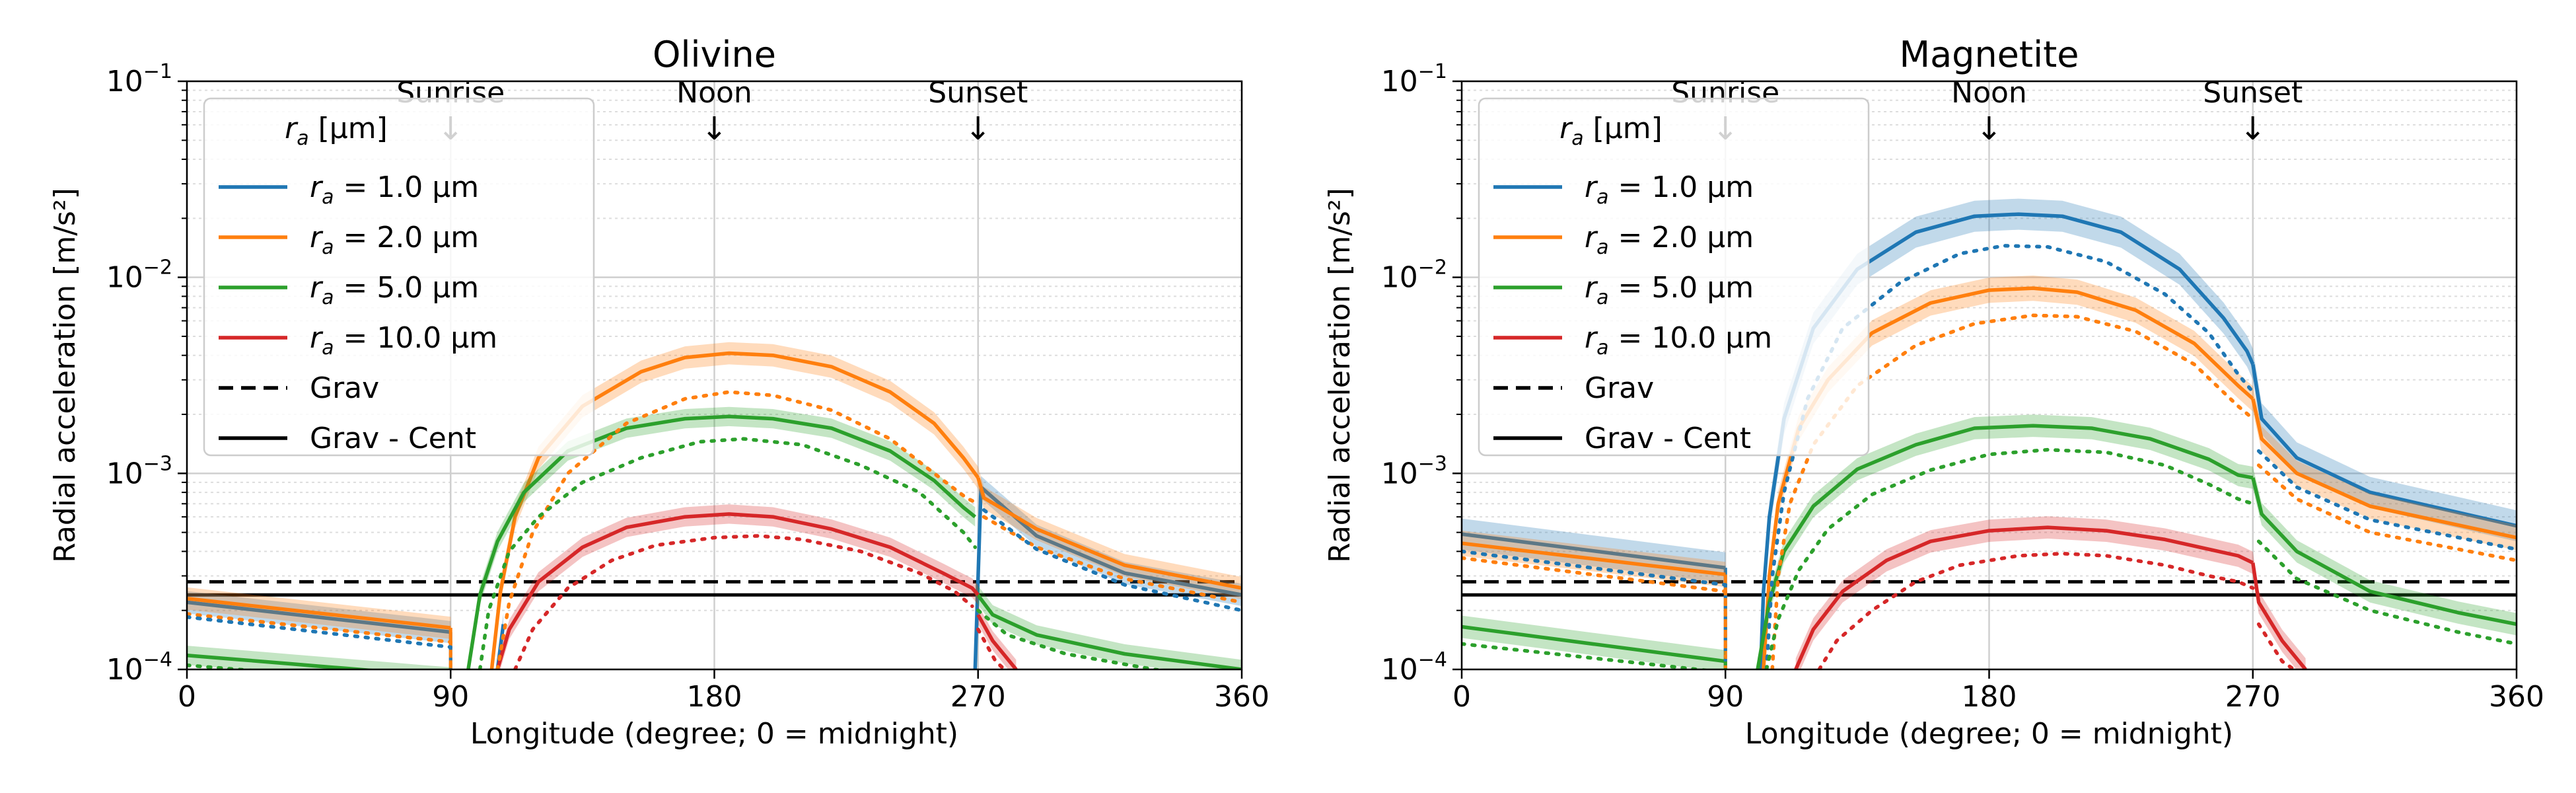 This screenshot has width=2576, height=793. I want to click on legend-entry-label: Grav, so click(344, 388).